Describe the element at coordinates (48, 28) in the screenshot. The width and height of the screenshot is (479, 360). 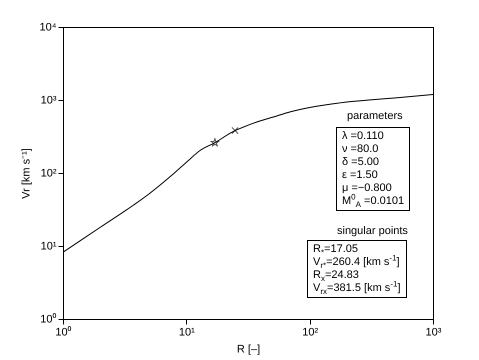
I see `y-tick-label: 10⁴` at that location.